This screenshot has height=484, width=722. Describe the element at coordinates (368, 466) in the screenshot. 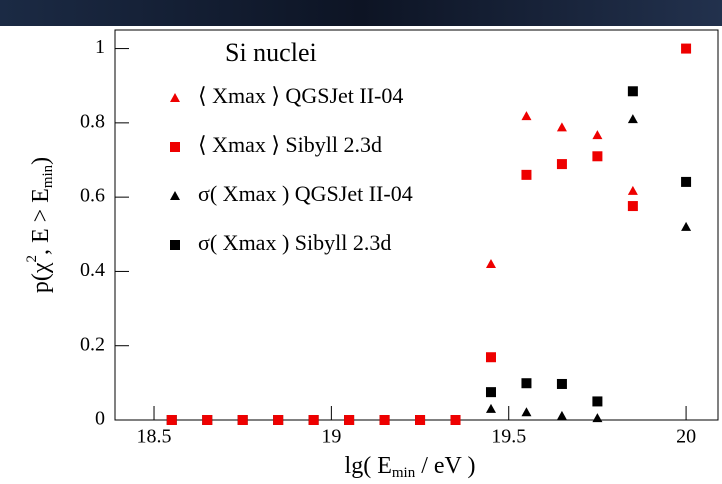

I see `x-label-part: lg( E` at that location.